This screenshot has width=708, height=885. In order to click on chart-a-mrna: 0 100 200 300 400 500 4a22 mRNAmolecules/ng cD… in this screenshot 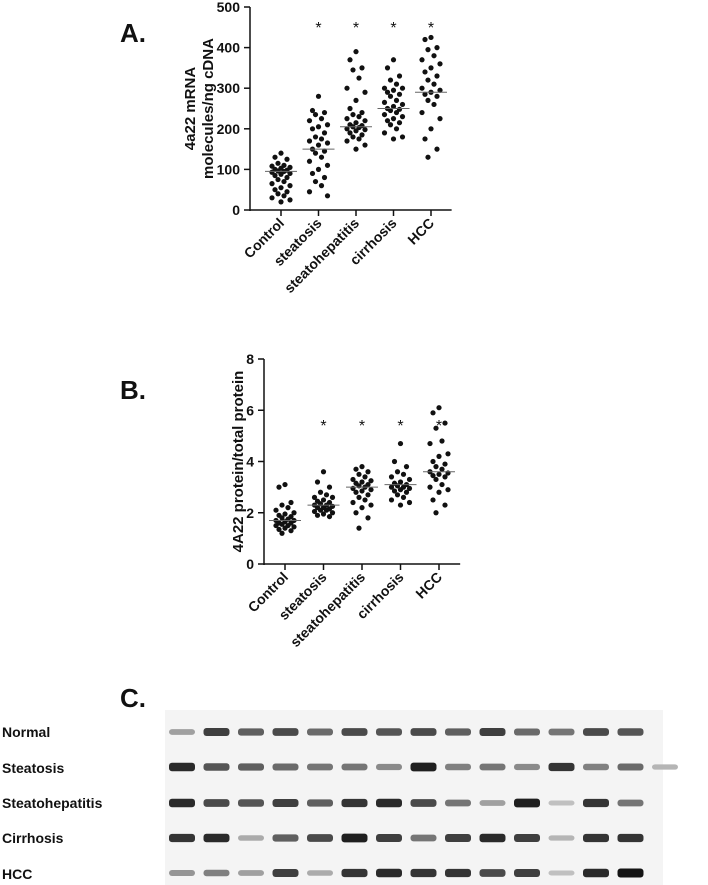, I will do `click(317, 148)`.